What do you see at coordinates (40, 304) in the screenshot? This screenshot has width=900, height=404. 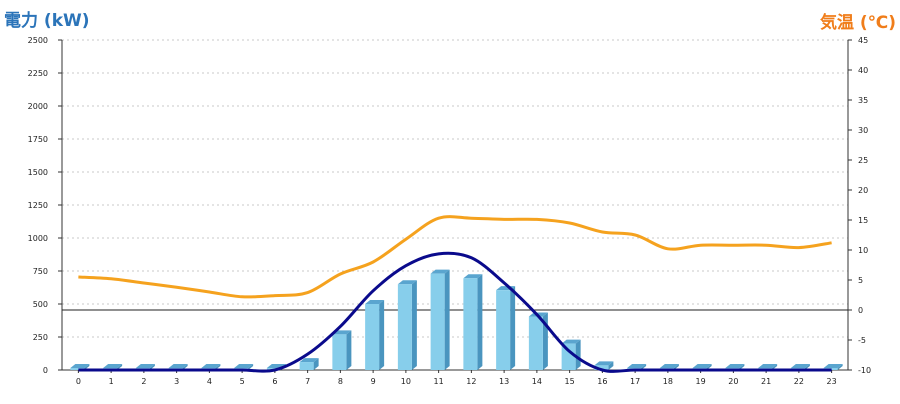 I see `left-tick-label: 500` at bounding box center [40, 304].